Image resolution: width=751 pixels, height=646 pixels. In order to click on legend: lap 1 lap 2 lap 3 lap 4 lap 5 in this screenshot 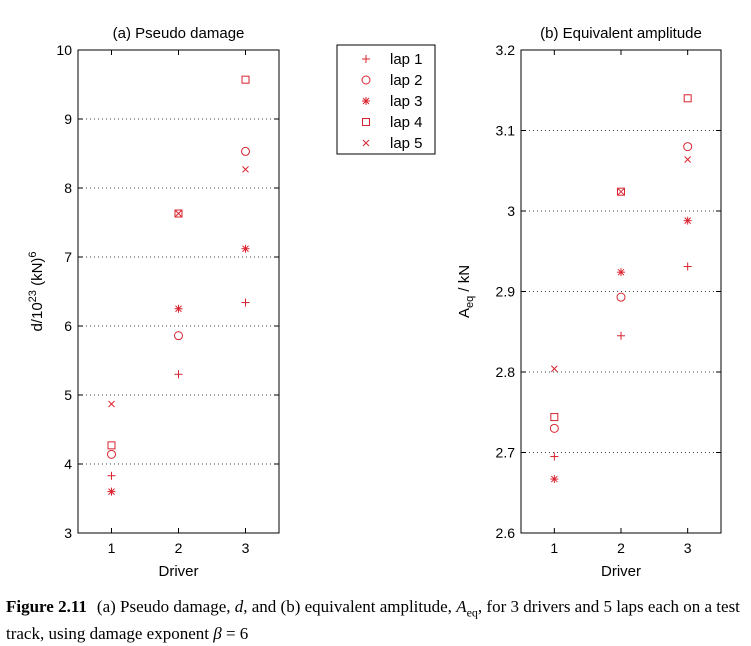, I will do `click(386, 99)`.